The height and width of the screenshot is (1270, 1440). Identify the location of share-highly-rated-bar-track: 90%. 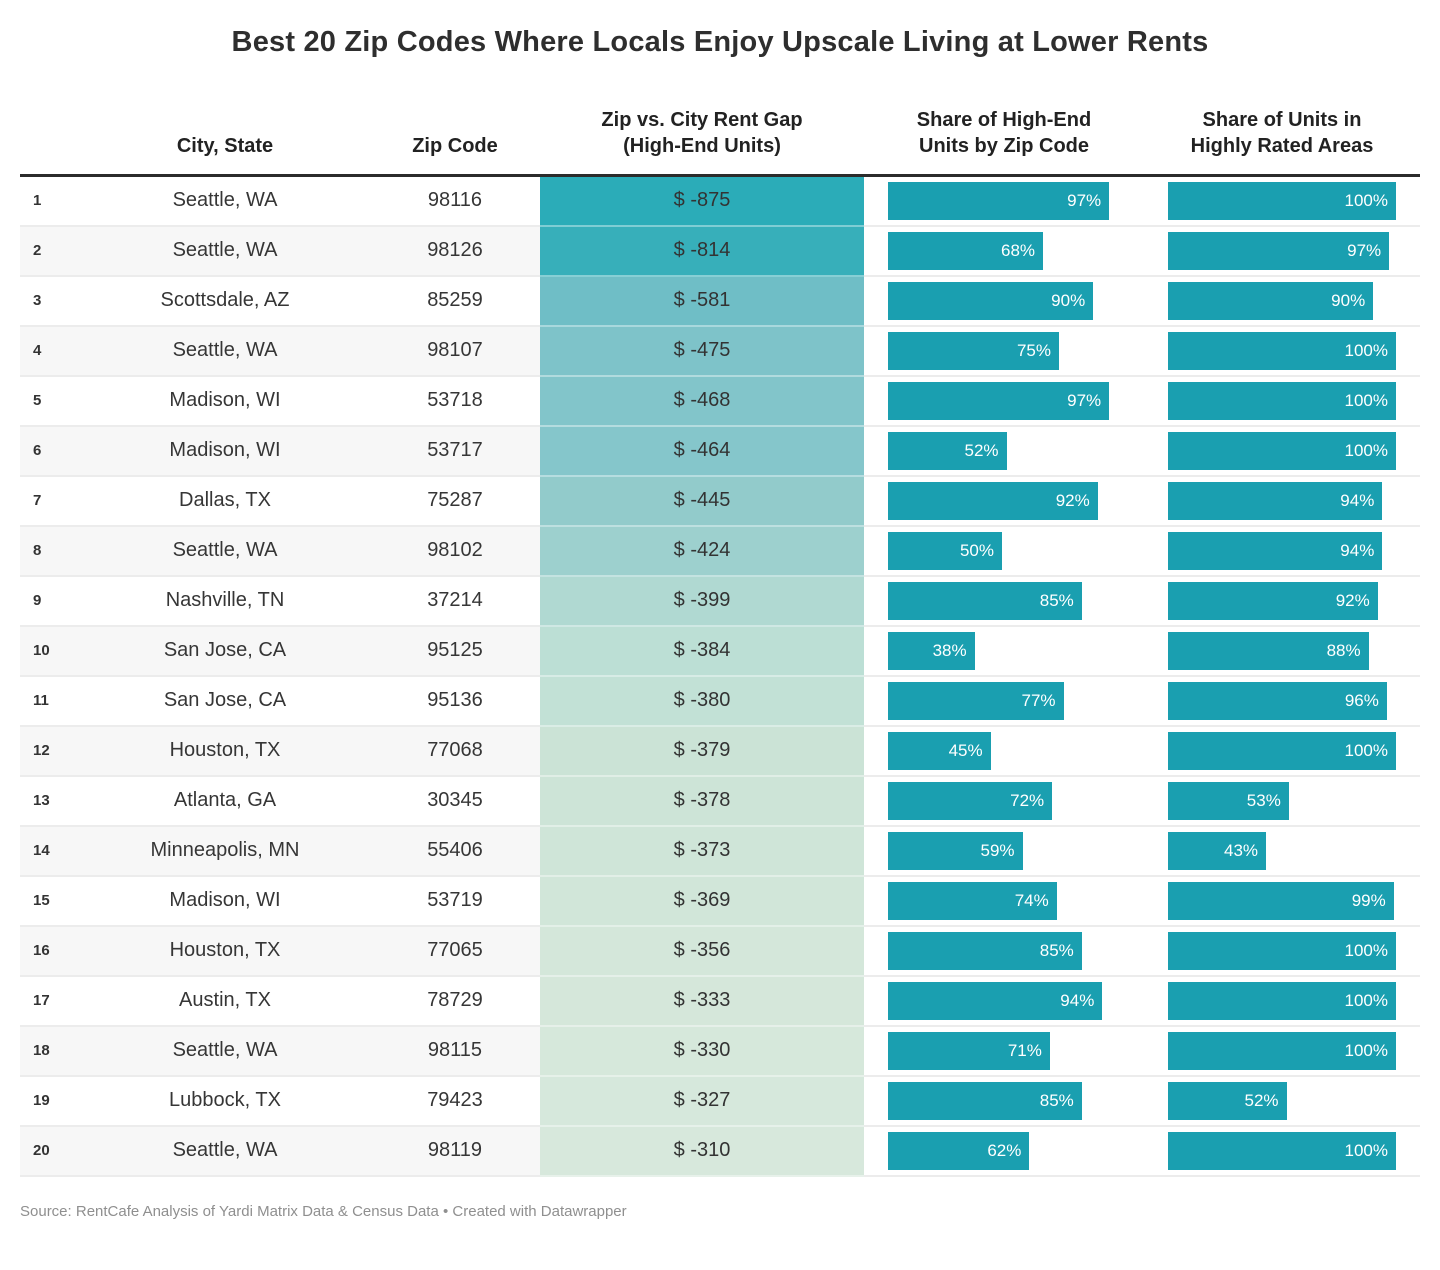
(1282, 300).